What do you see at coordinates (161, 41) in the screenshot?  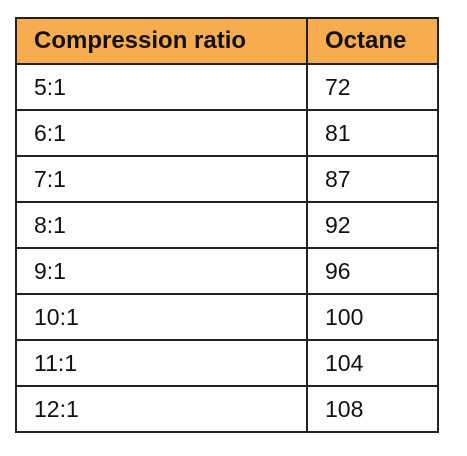 I see `header-compression-ratio: Compression ratio` at bounding box center [161, 41].